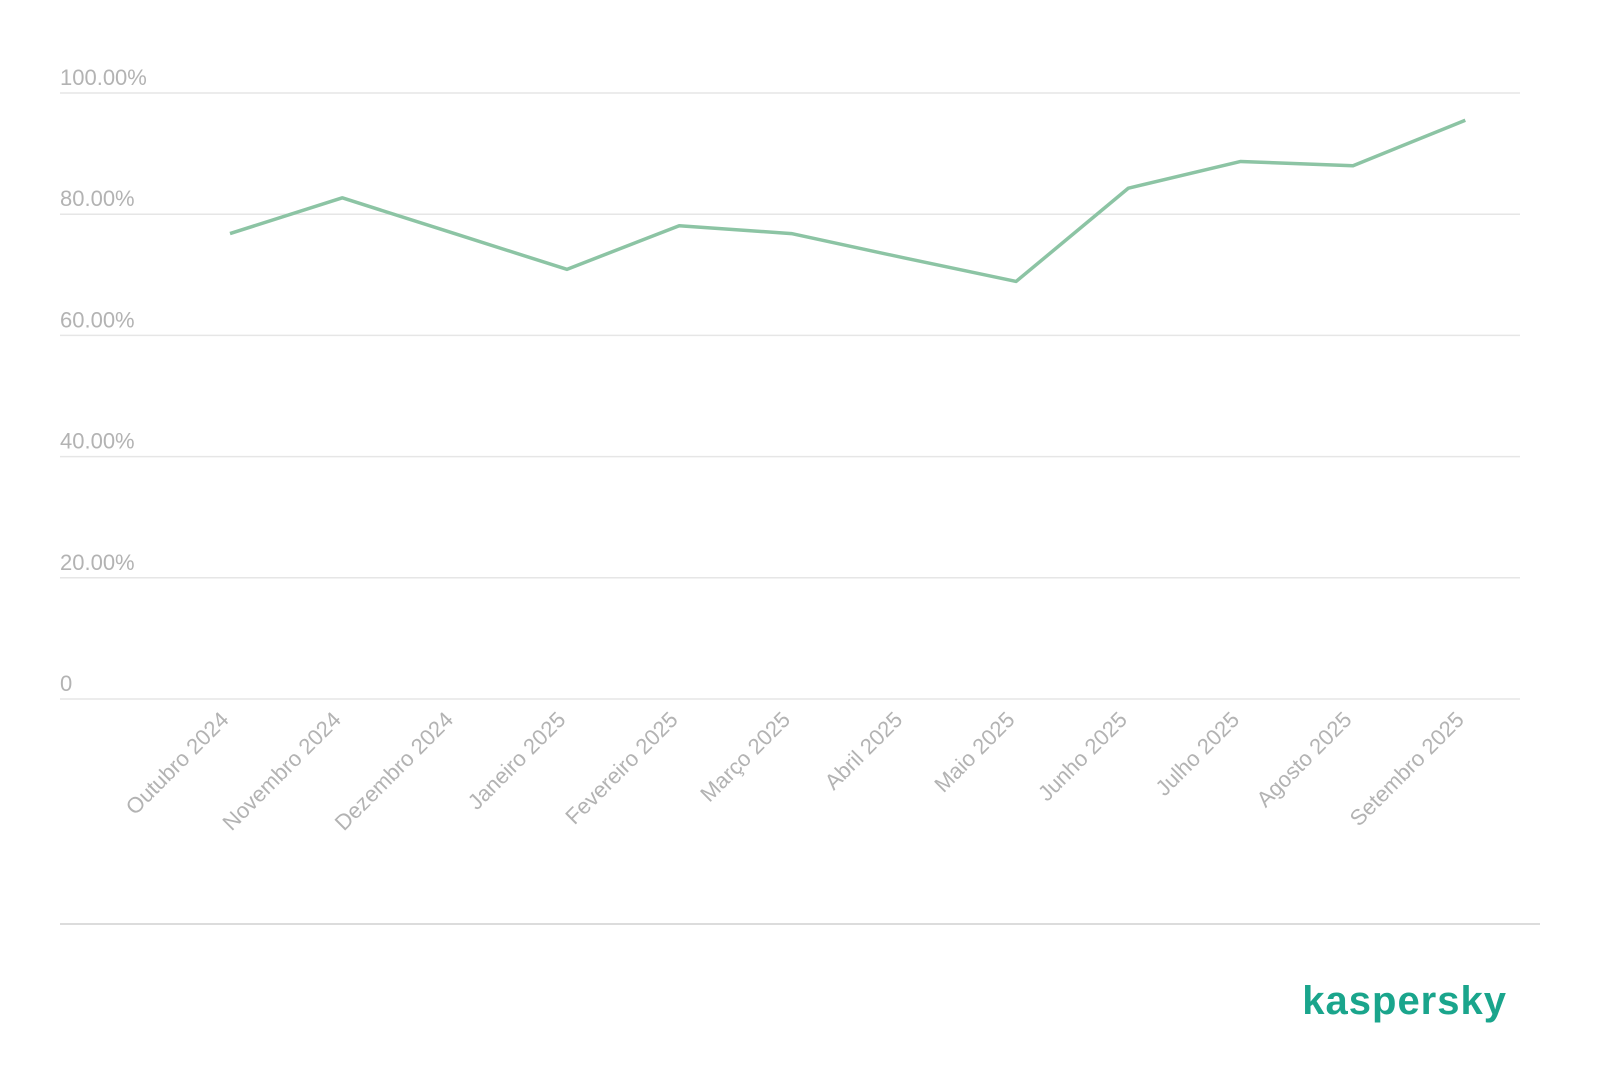 The width and height of the screenshot is (1600, 1086). I want to click on x-tick-label: Junho 2025, so click(1082, 756).